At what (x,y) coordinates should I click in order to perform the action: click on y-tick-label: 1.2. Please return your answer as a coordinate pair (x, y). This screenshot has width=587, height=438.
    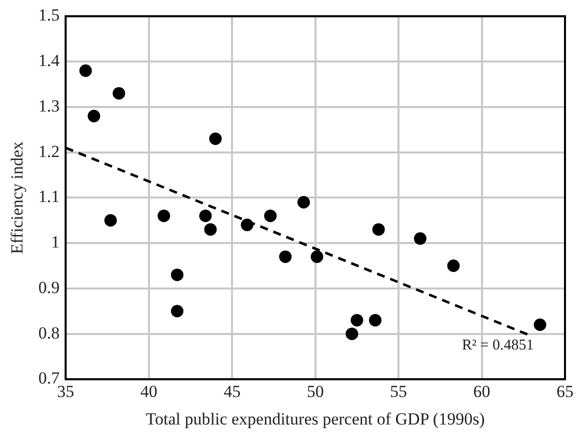
    Looking at the image, I should click on (49, 151).